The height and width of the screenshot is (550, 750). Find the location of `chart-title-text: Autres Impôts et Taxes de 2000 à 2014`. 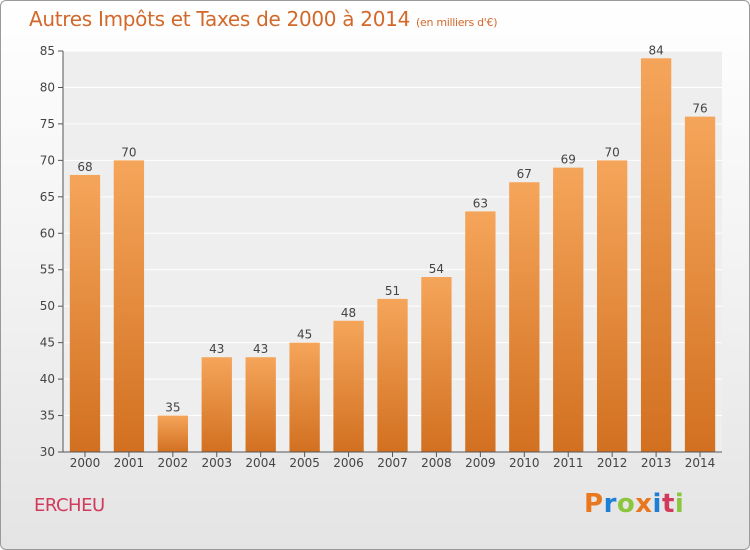

chart-title-text: Autres Impôts et Taxes de 2000 à 2014 is located at coordinates (219, 19).